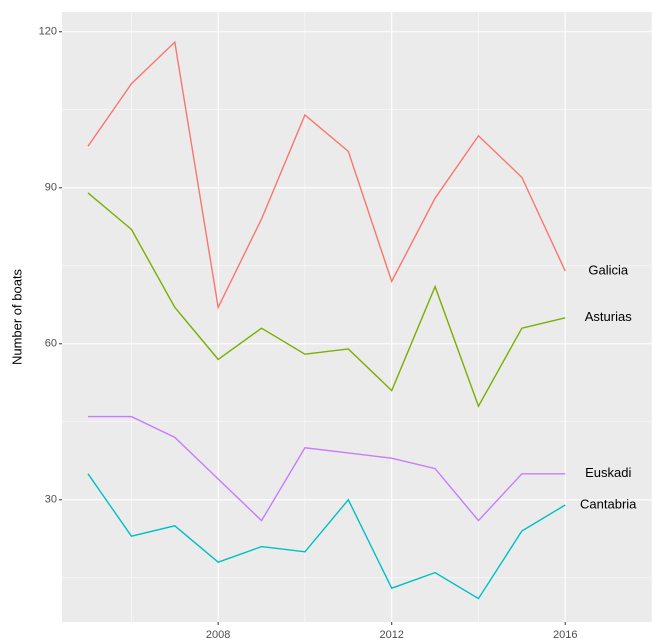  Describe the element at coordinates (48, 32) in the screenshot. I see `y-tick-label: 120` at that location.